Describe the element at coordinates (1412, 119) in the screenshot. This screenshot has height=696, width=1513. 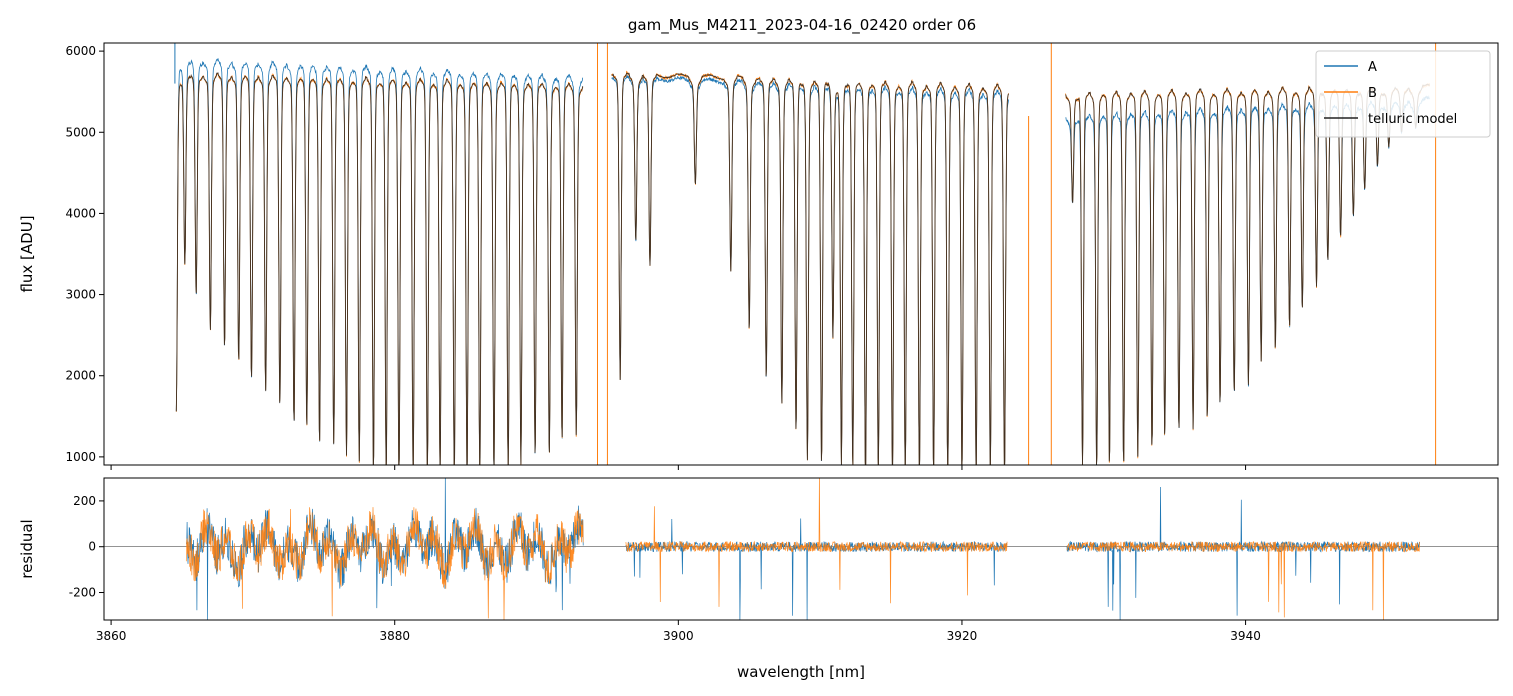
I see `legend-entry-3: telluric model` at that location.